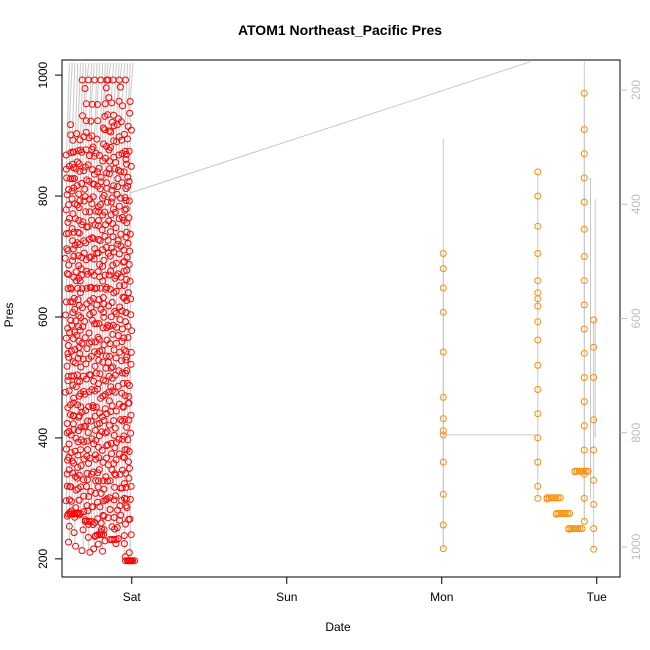 The image size is (650, 650). Describe the element at coordinates (43, 438) in the screenshot. I see `y-tick-label-400: 400` at that location.